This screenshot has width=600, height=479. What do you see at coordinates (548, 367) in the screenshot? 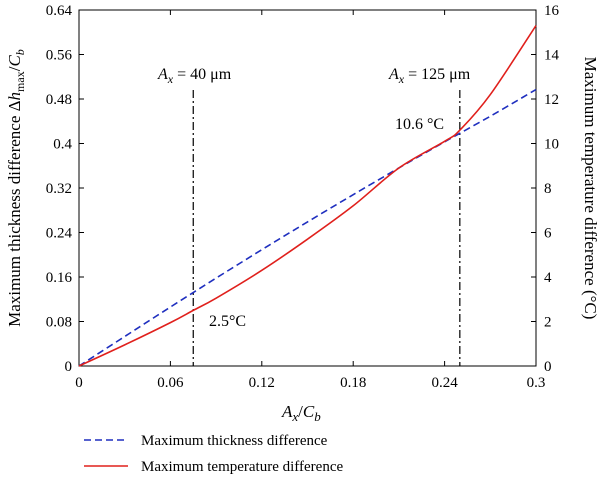
I see `y-right-tick-label: 0` at bounding box center [548, 367].